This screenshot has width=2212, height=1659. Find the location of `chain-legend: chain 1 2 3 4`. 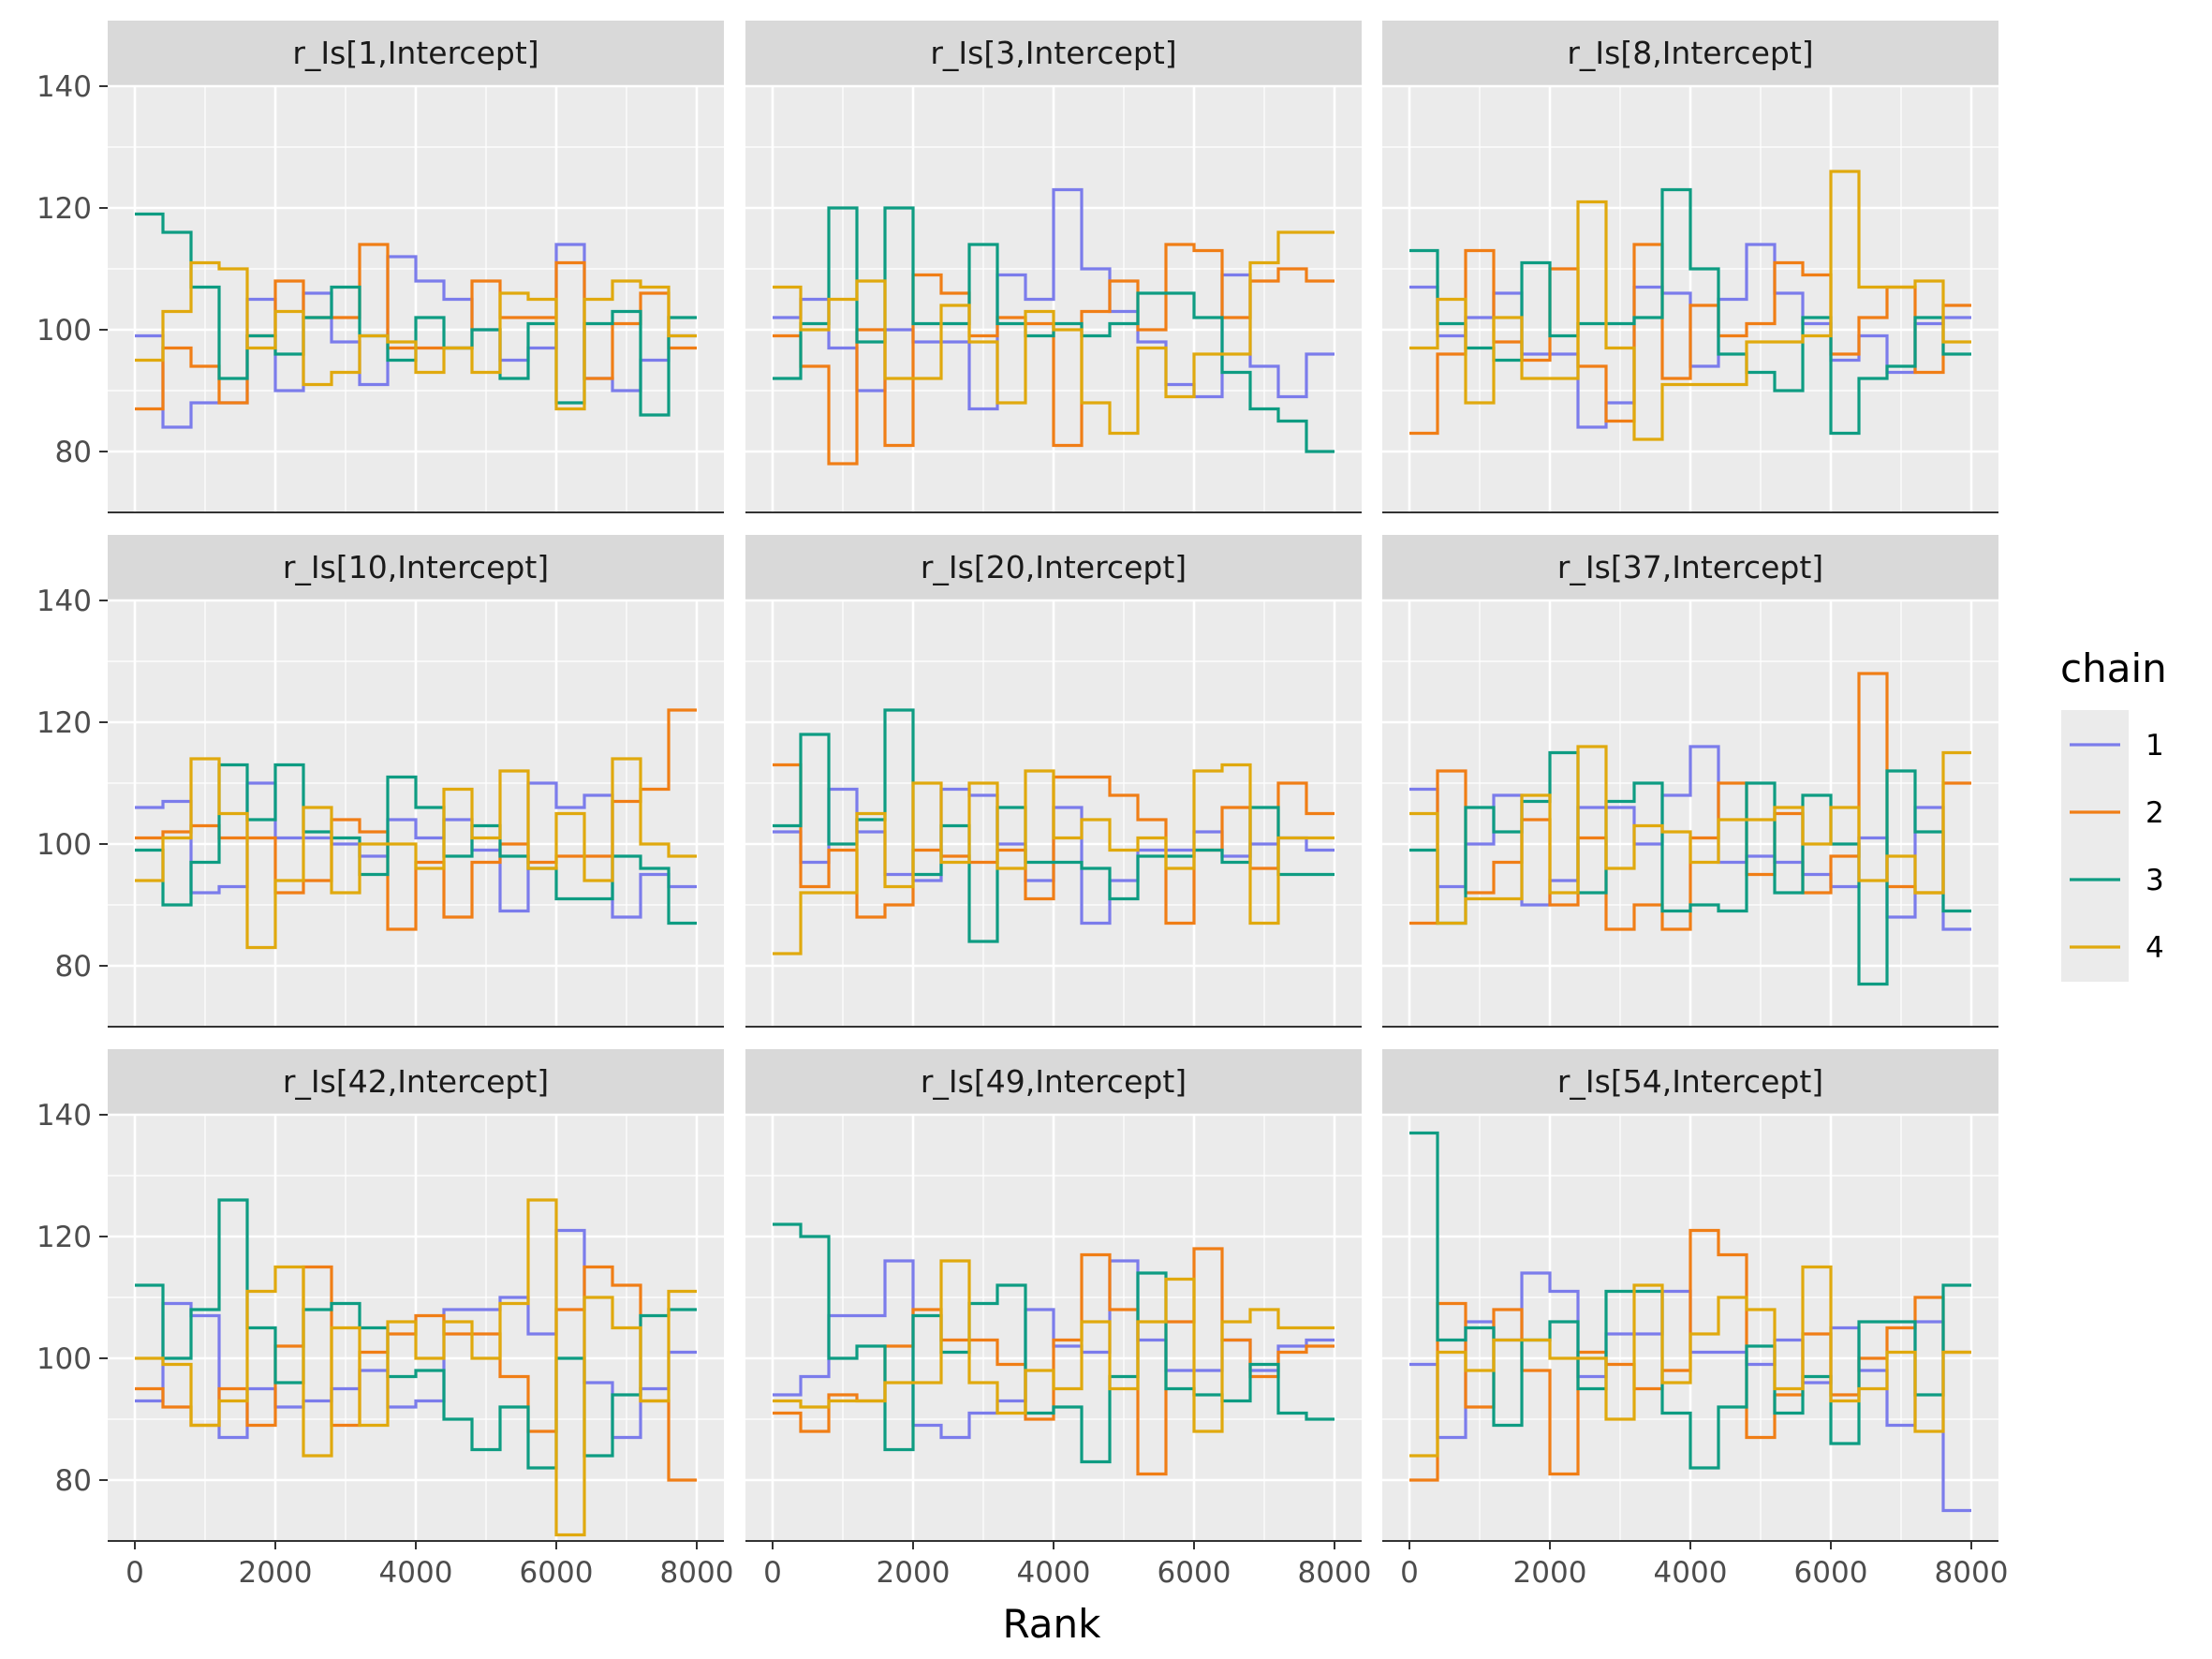

chain-legend: chain 1 2 3 4 is located at coordinates (2113, 814).